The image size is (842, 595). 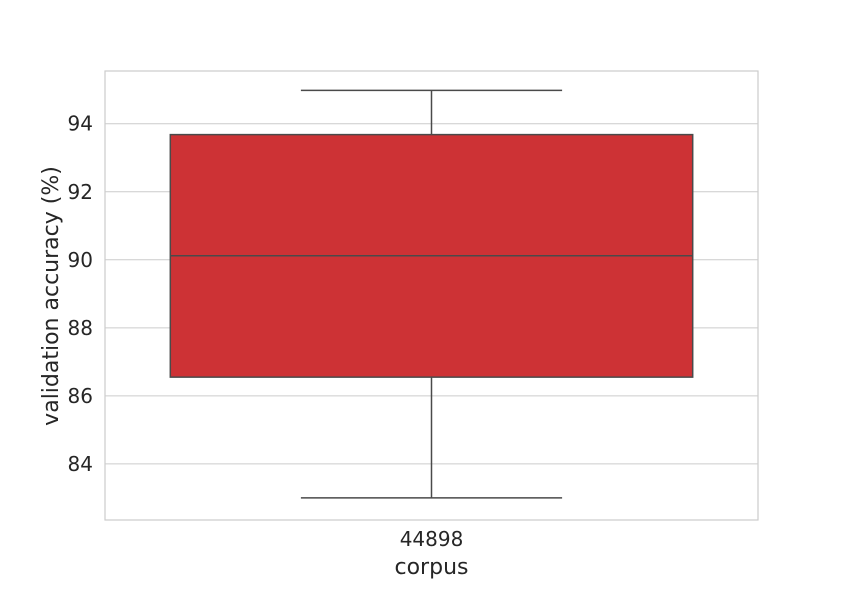 What do you see at coordinates (51, 296) in the screenshot?
I see `y-axis-label: validation accuracy (%)` at bounding box center [51, 296].